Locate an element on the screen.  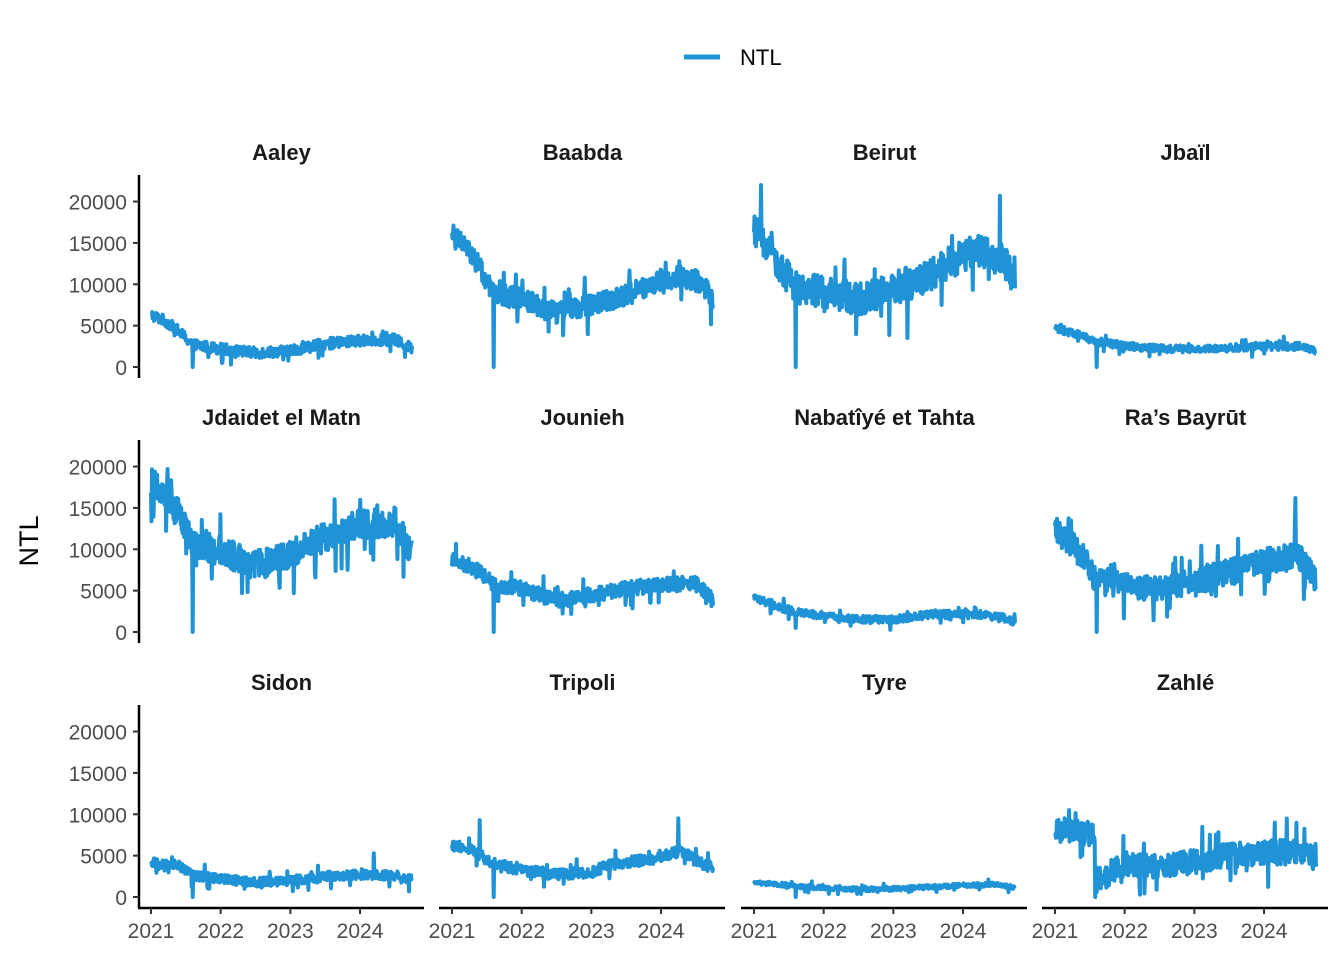
facet-title: Nabatîyé et Tahta is located at coordinates (884, 417).